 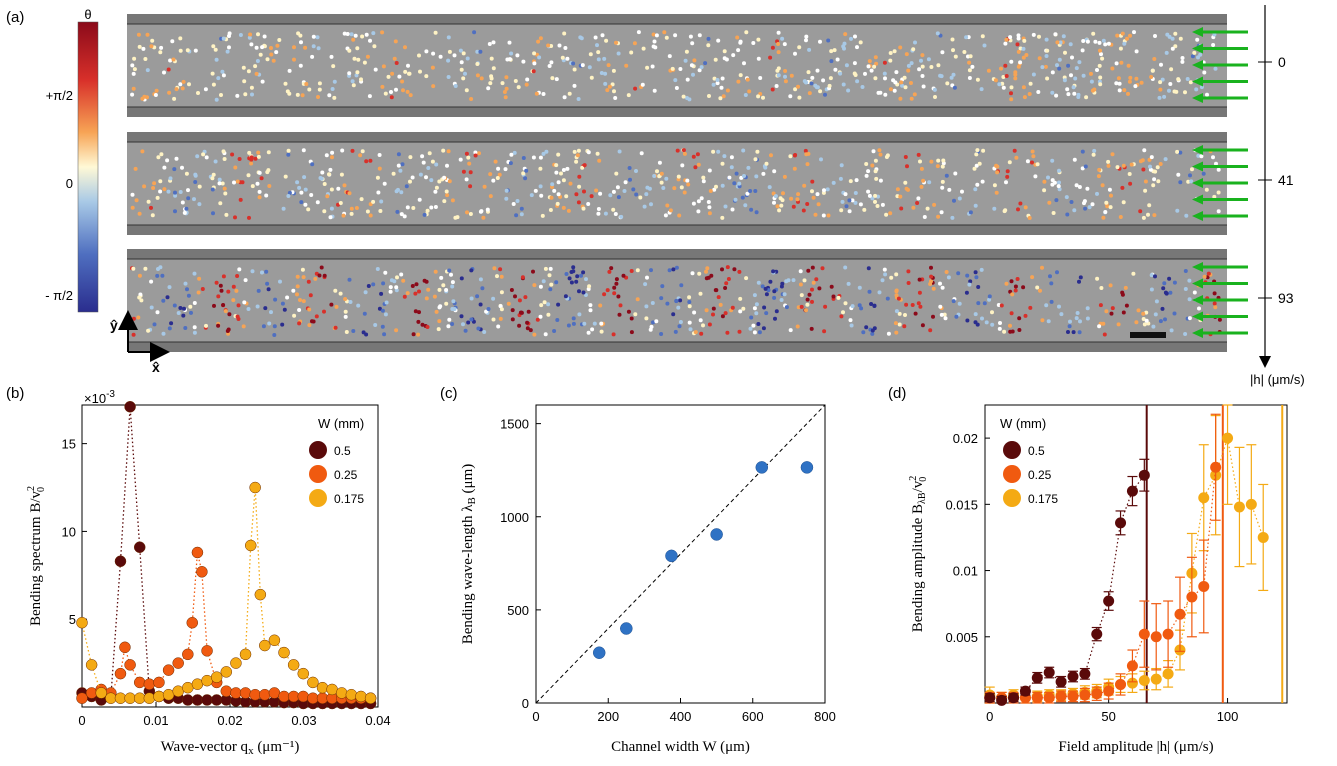 I want to click on x-tick-label: 0.01, so click(x=155, y=720).